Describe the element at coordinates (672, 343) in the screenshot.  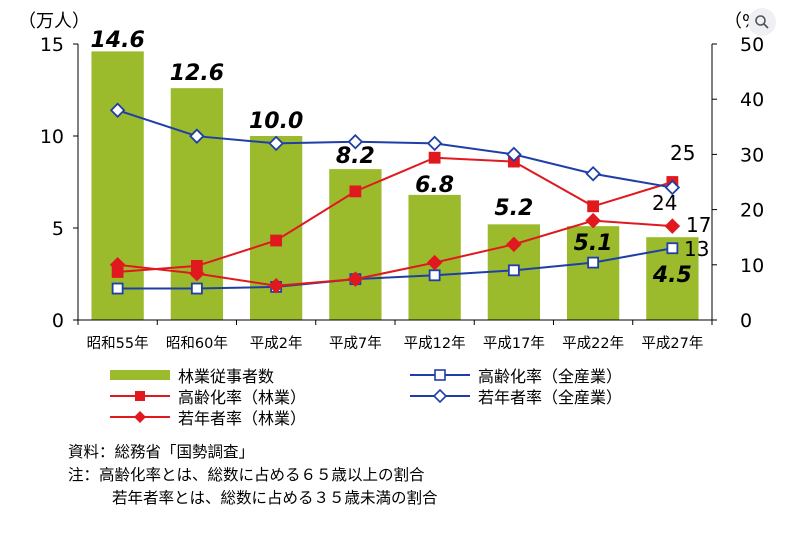
I see `x-tick-label: 平成27年` at that location.